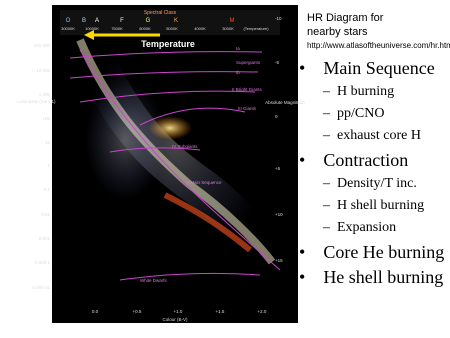  I want to click on heading: nearby stars, so click(337, 32).